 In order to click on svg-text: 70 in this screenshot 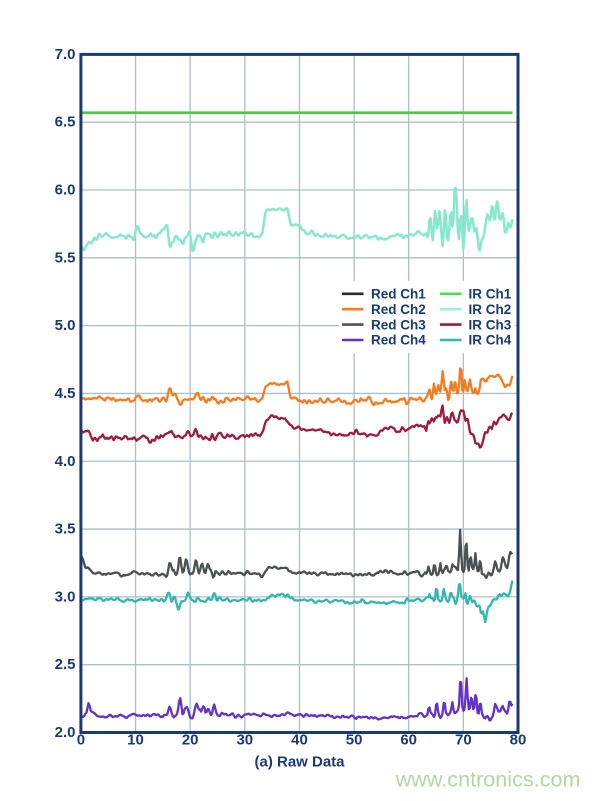, I will do `click(463, 740)`.